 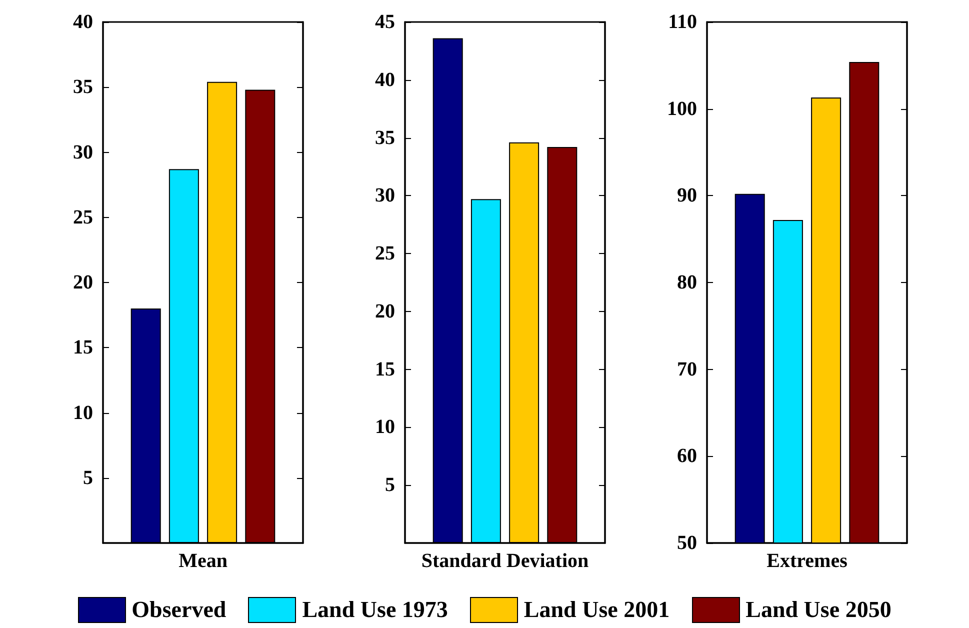 I want to click on legend-label: Land Use 1973, so click(x=375, y=610).